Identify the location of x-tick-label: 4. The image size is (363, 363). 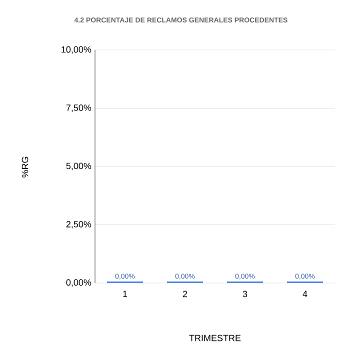
(305, 293).